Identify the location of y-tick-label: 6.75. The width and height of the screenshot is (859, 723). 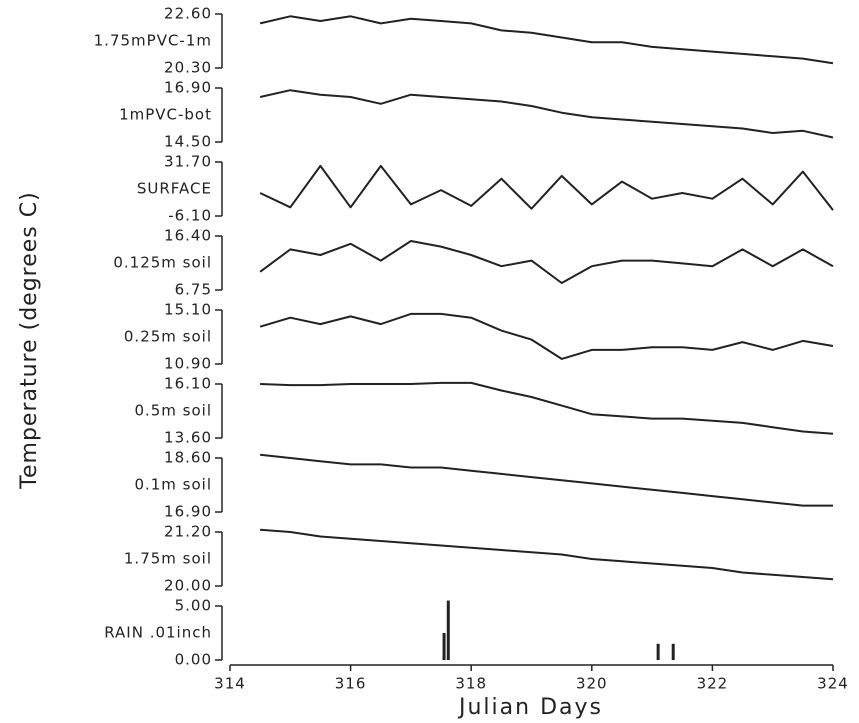
(193, 290).